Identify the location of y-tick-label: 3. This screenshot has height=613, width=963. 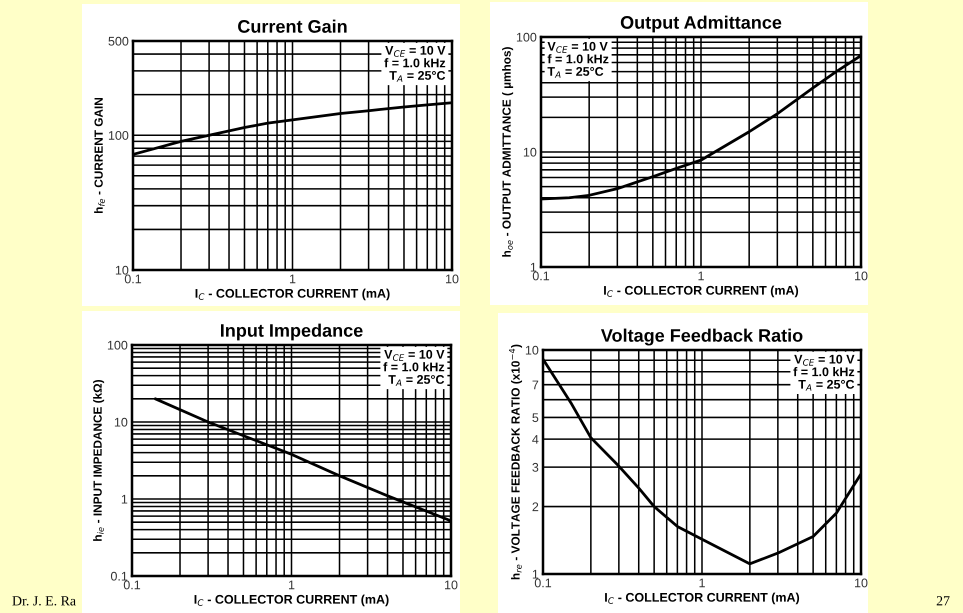
(535, 467).